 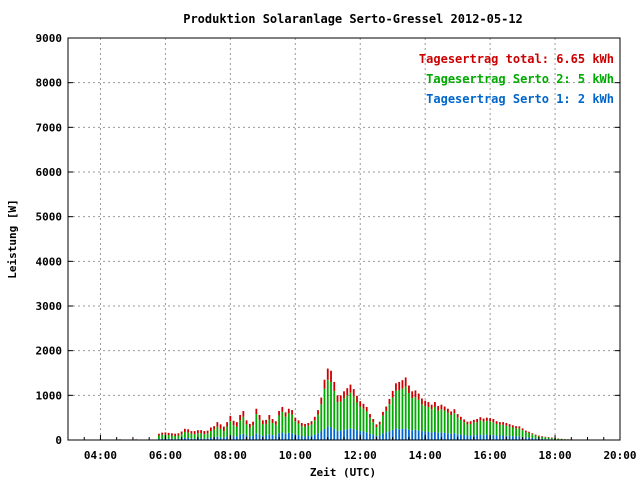 What do you see at coordinates (343, 472) in the screenshot?
I see `x-axis-label: Zeit (UTC)` at bounding box center [343, 472].